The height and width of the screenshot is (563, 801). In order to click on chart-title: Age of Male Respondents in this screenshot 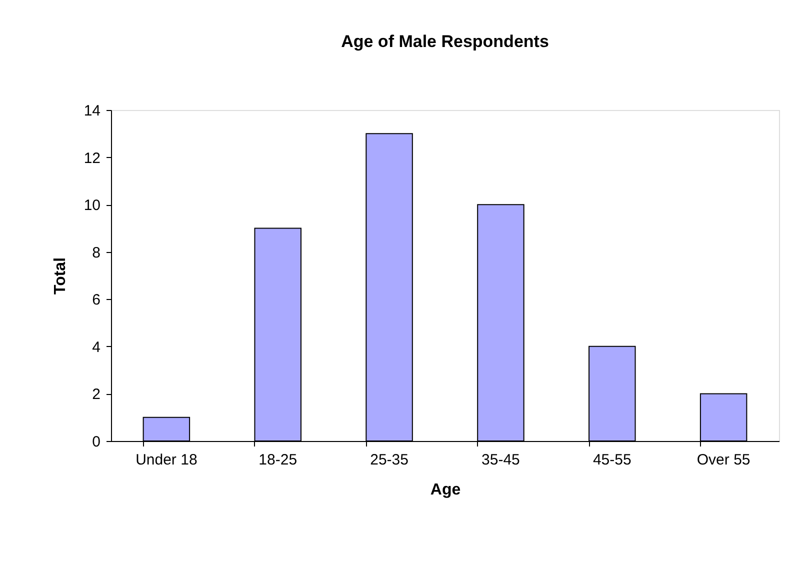, I will do `click(445, 41)`.